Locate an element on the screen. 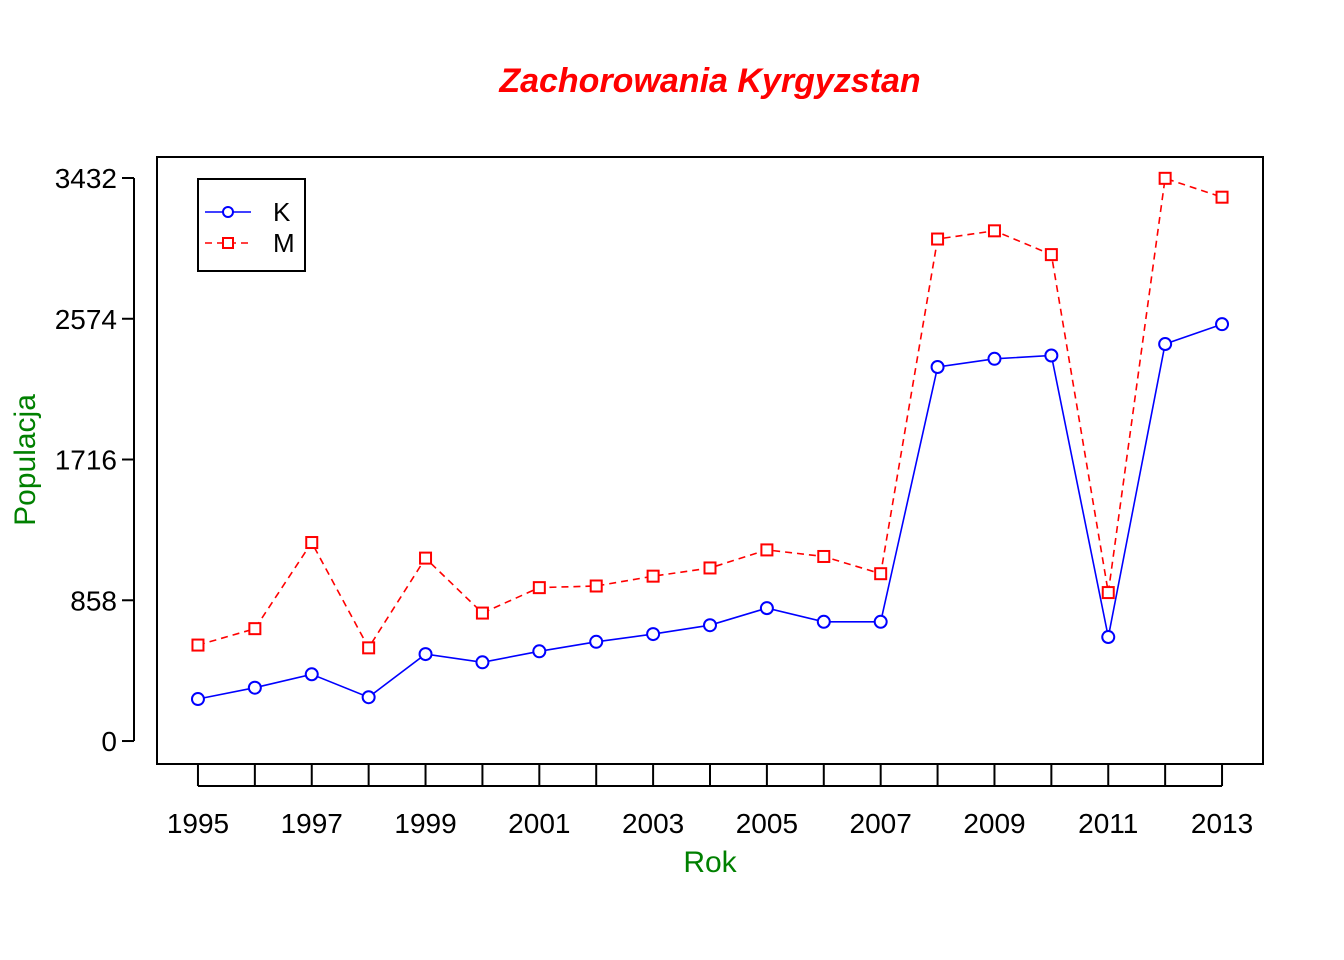 The height and width of the screenshot is (960, 1344). x-tick-label: 2011 is located at coordinates (1108, 823).